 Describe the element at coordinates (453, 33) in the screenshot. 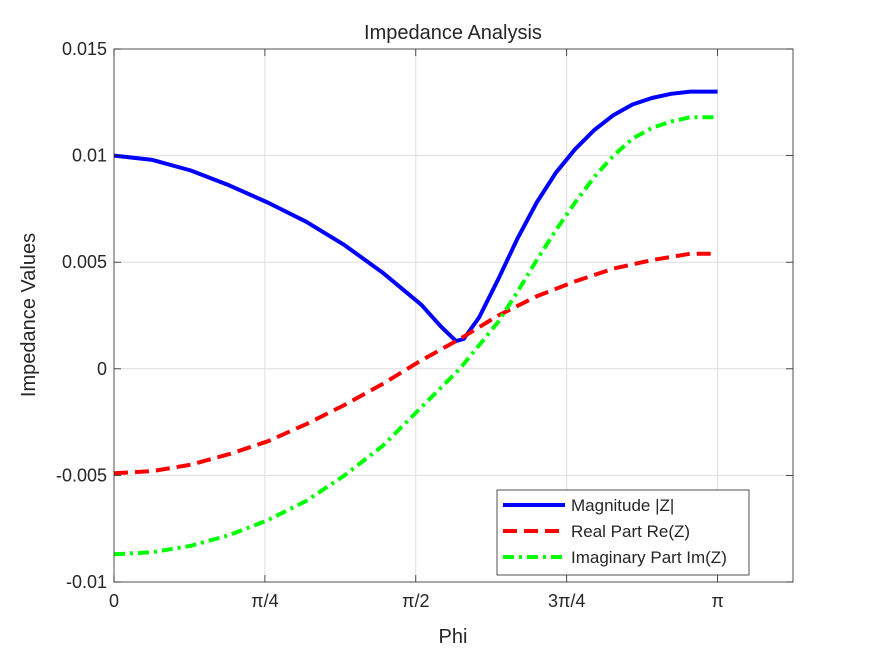

I see `chart-title: Impedance Analysis` at that location.